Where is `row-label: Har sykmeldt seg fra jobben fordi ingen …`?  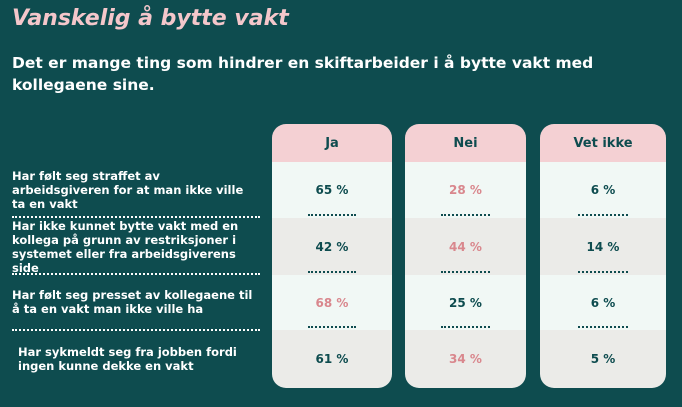 row-label: Har sykmeldt seg fra jobben fordi ingen … is located at coordinates (127, 359).